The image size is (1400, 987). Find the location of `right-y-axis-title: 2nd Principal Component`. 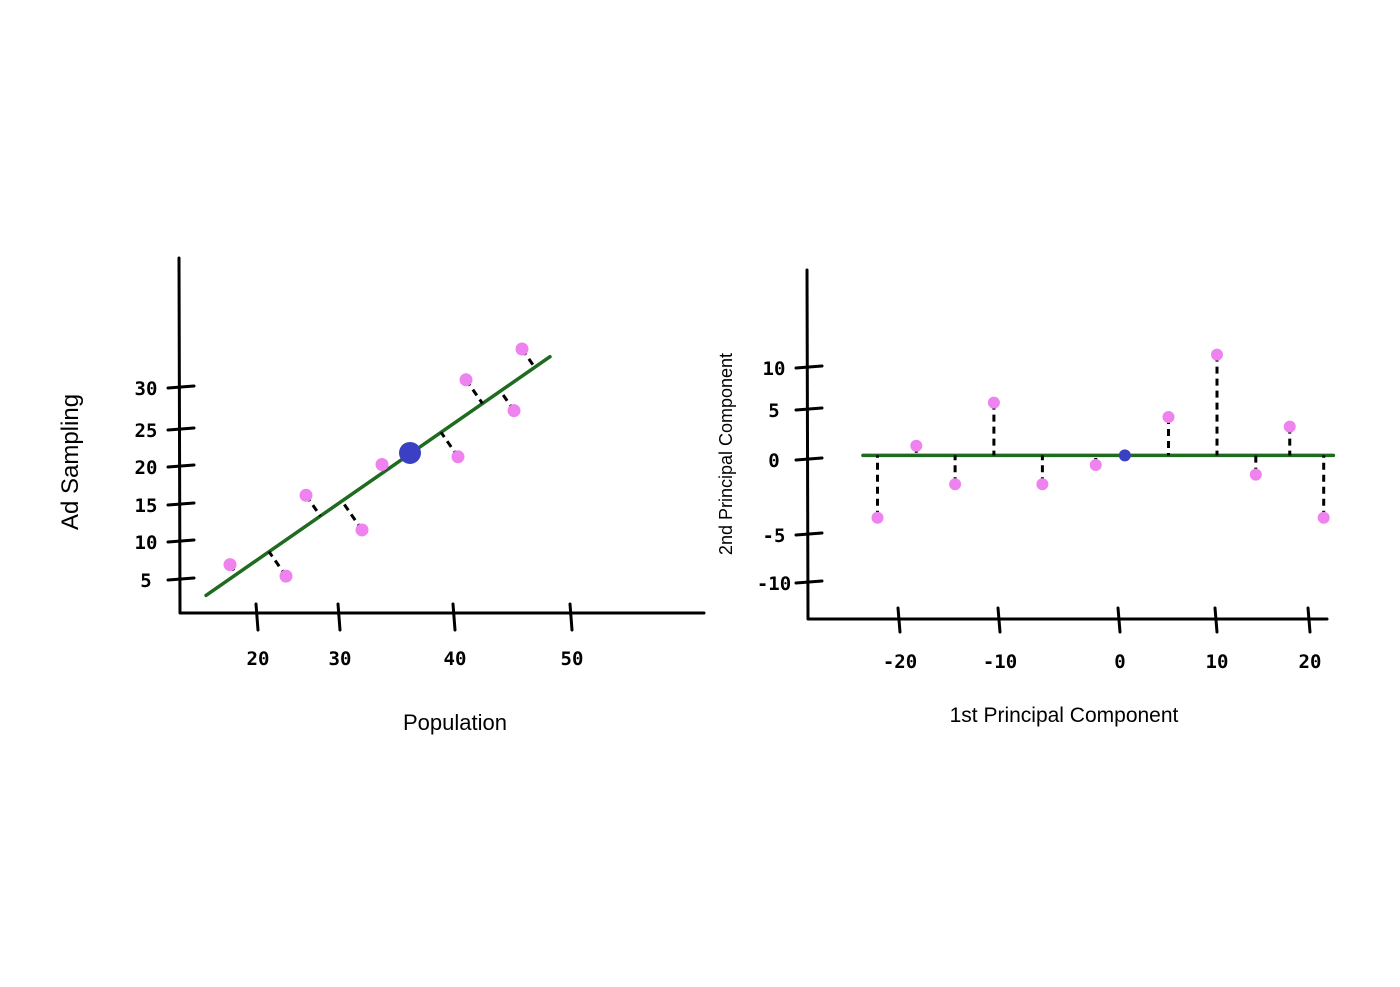

right-y-axis-title: 2nd Principal Component is located at coordinates (726, 454).